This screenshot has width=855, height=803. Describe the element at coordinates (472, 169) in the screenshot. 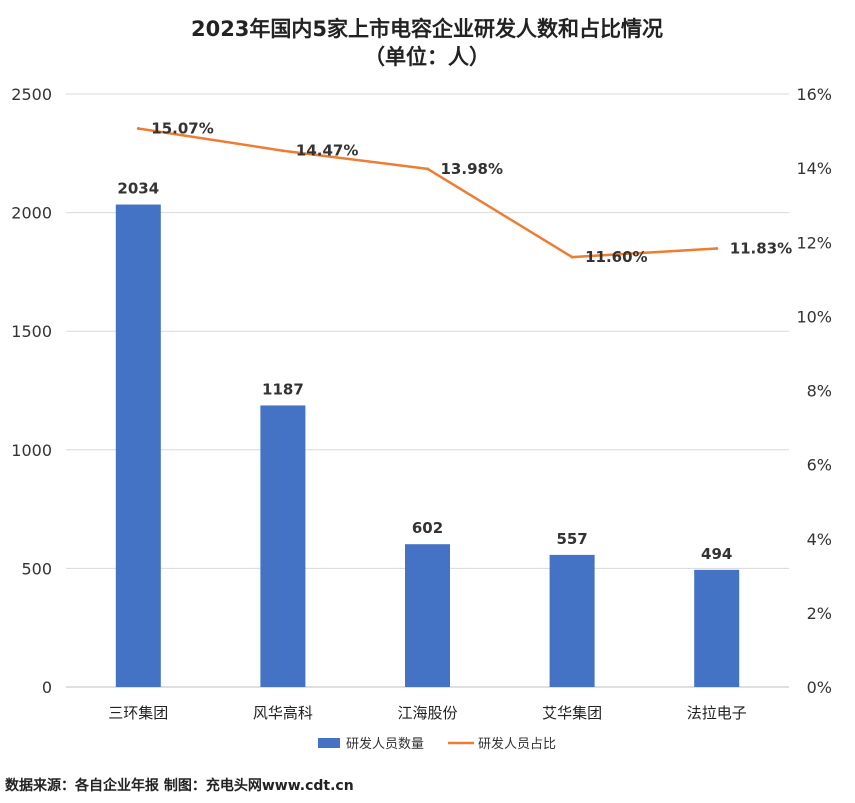

I see `line-value-label: 13.98%` at that location.